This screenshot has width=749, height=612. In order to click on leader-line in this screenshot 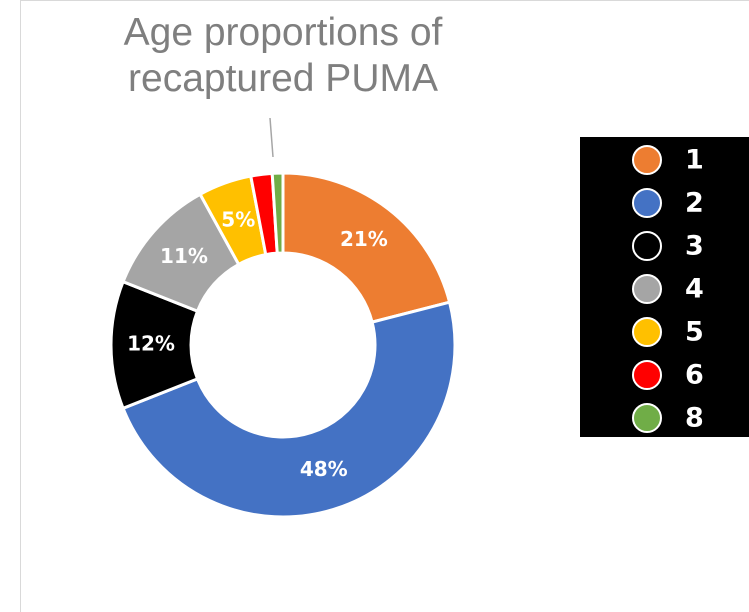, I will do `click(271, 137)`.